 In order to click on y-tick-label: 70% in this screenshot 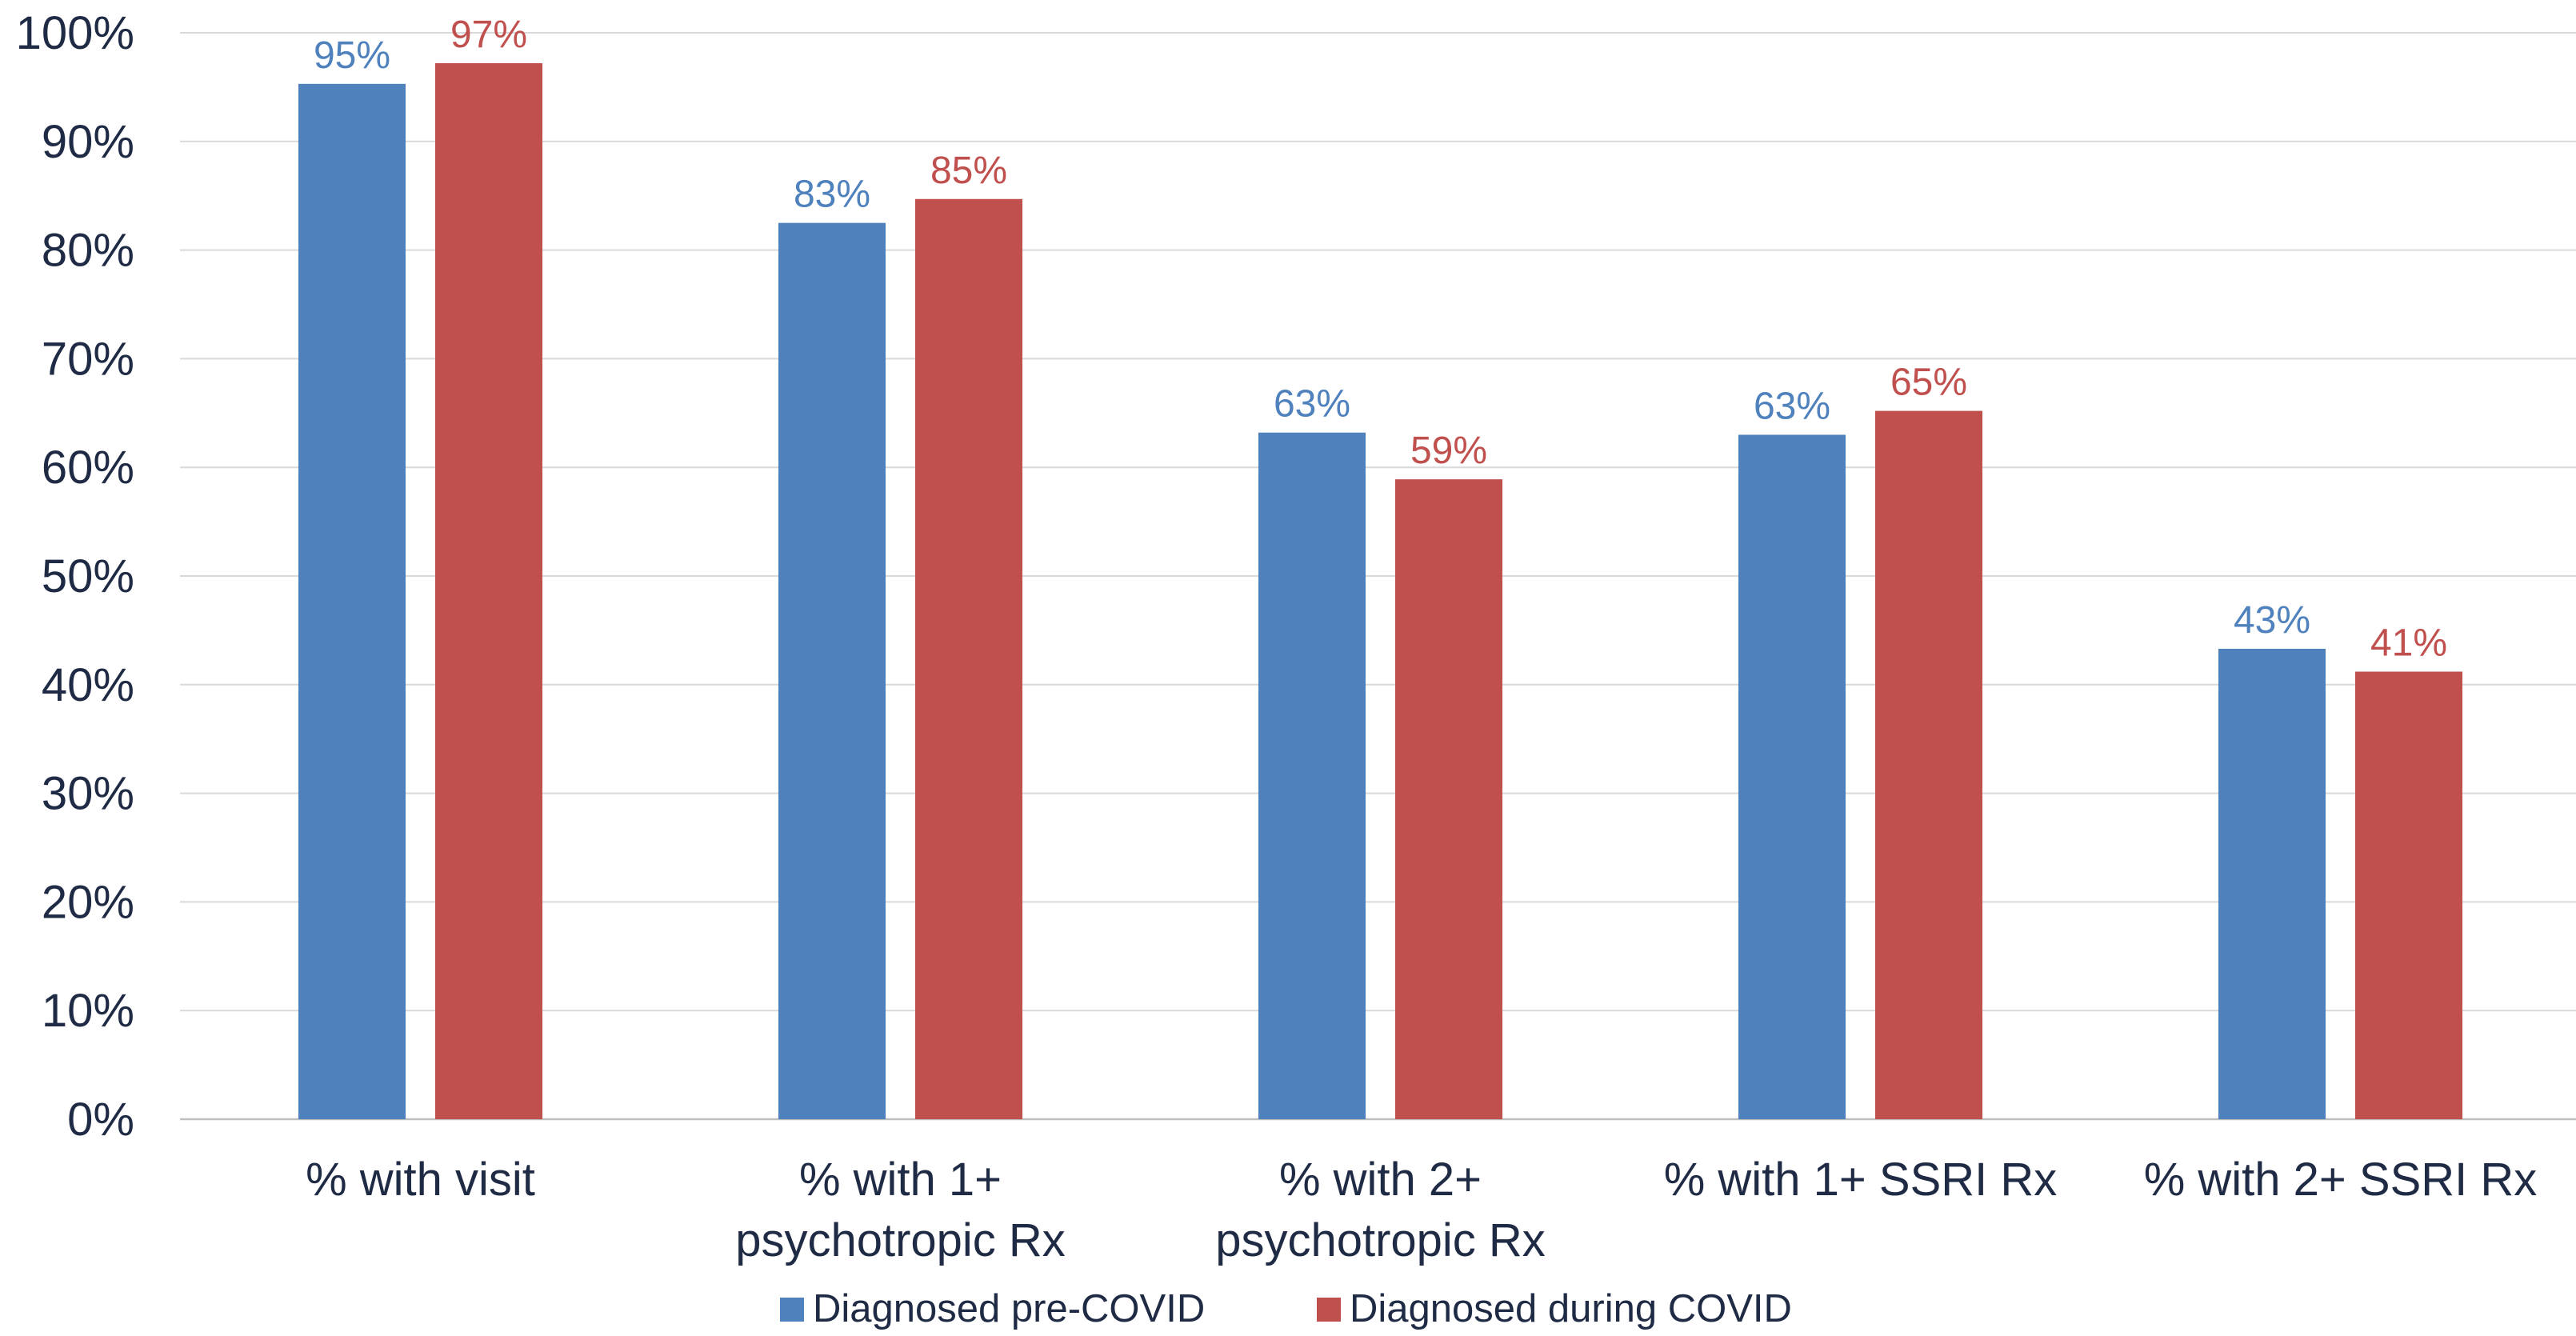, I will do `click(88, 359)`.